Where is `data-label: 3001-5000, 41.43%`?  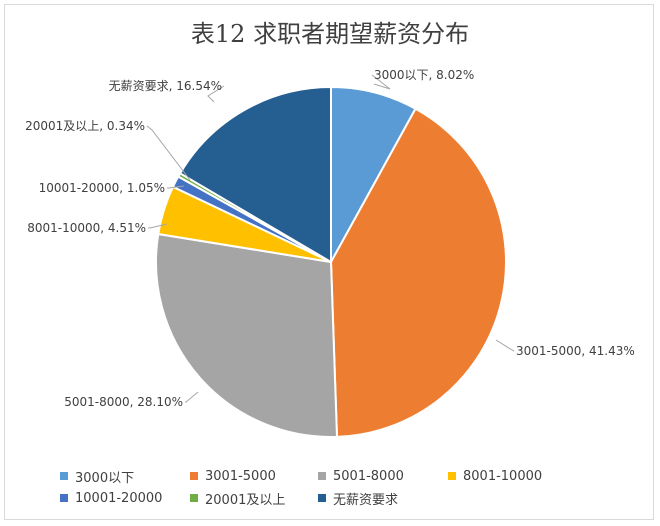 data-label: 3001-5000, 41.43% is located at coordinates (575, 351).